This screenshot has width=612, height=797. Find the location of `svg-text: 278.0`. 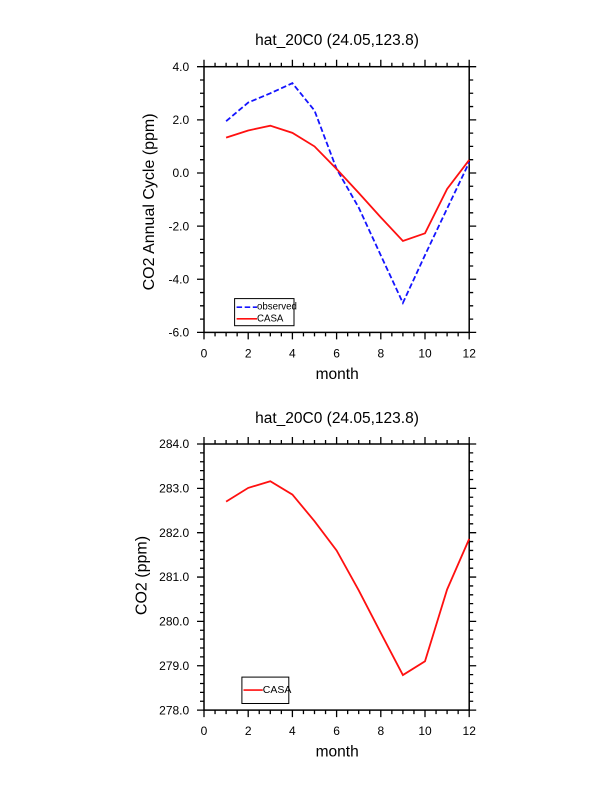

svg-text: 278.0 is located at coordinates (174, 710).